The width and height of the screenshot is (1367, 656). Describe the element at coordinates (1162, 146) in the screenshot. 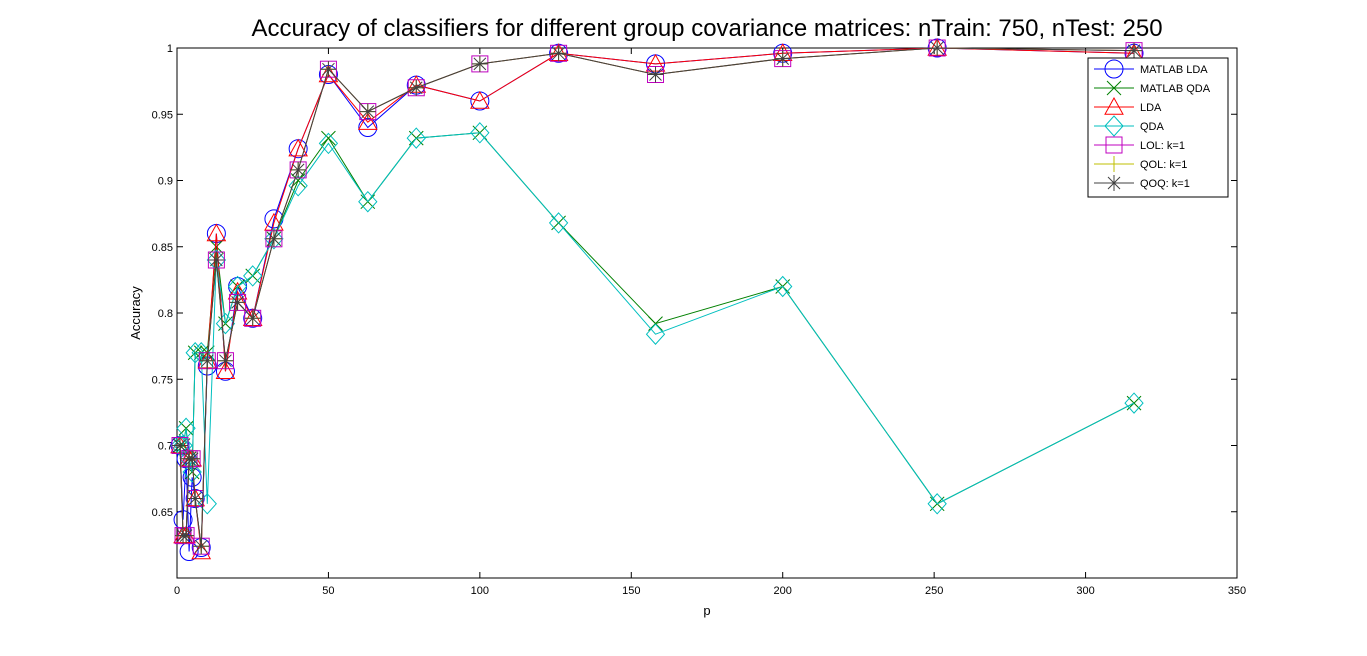

I see `legend-label: LOL: k=1` at that location.